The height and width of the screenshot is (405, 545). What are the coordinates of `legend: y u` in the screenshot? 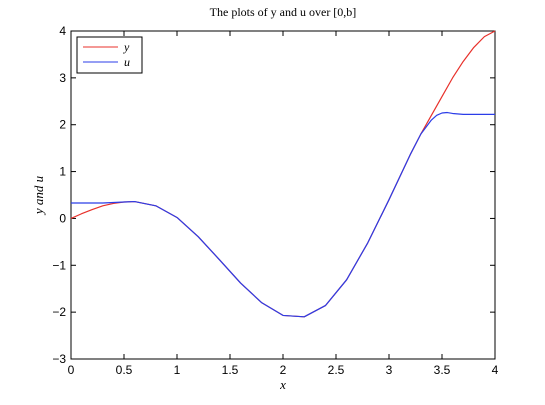 It's located at (109, 55).